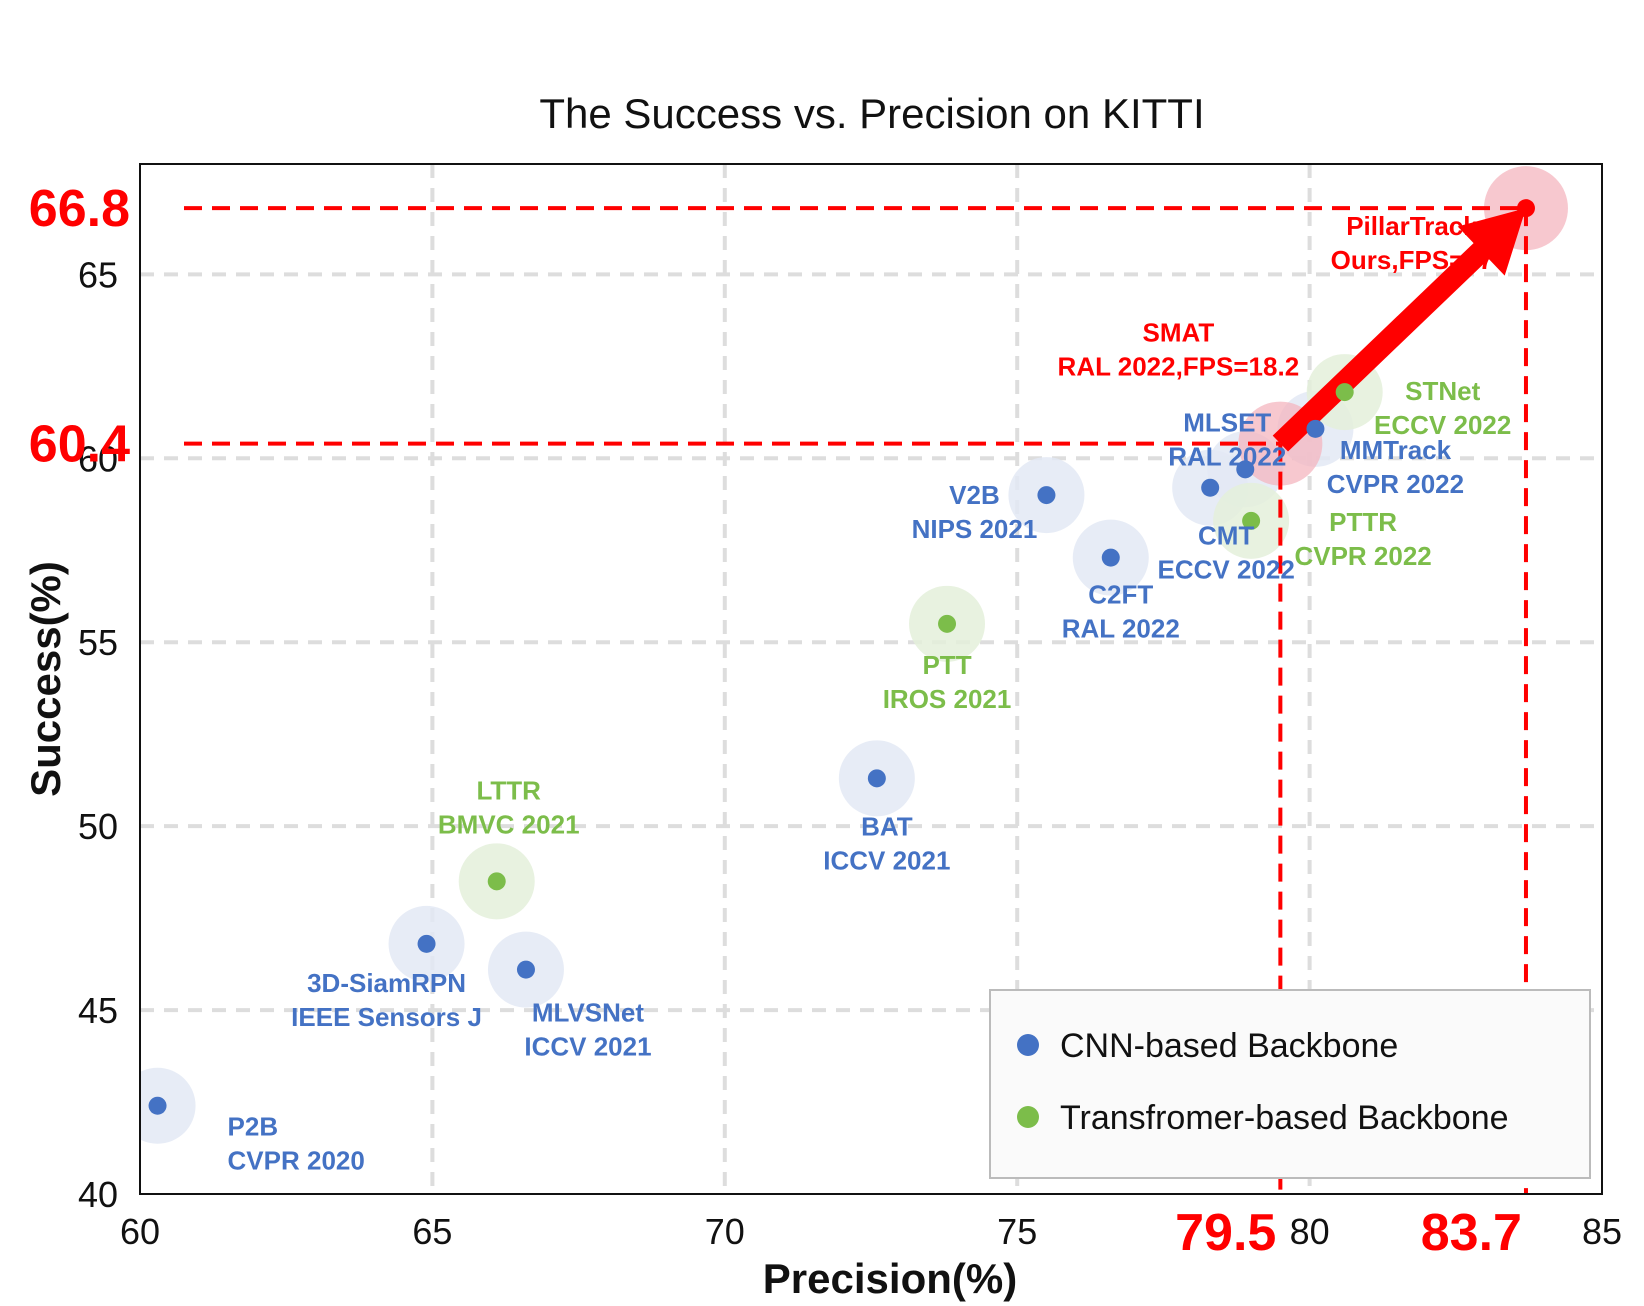  What do you see at coordinates (1226, 553) in the screenshot?
I see `point-label: CMT ECCV 2022` at bounding box center [1226, 553].